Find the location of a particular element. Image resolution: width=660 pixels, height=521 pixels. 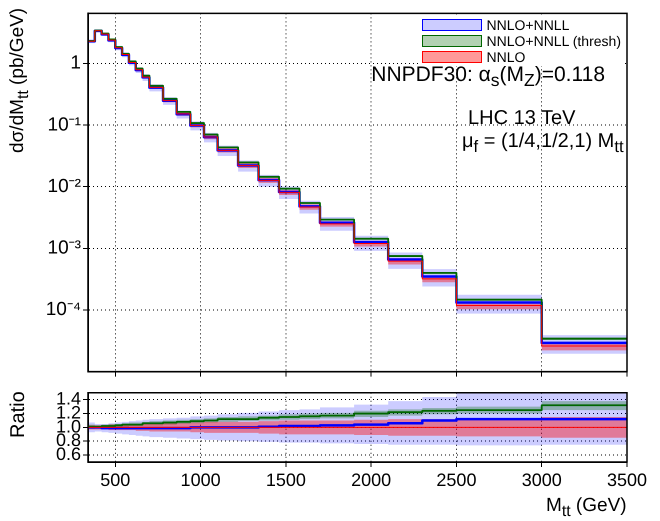

y-tick-label: 10⁻⁴ is located at coordinates (63, 309).